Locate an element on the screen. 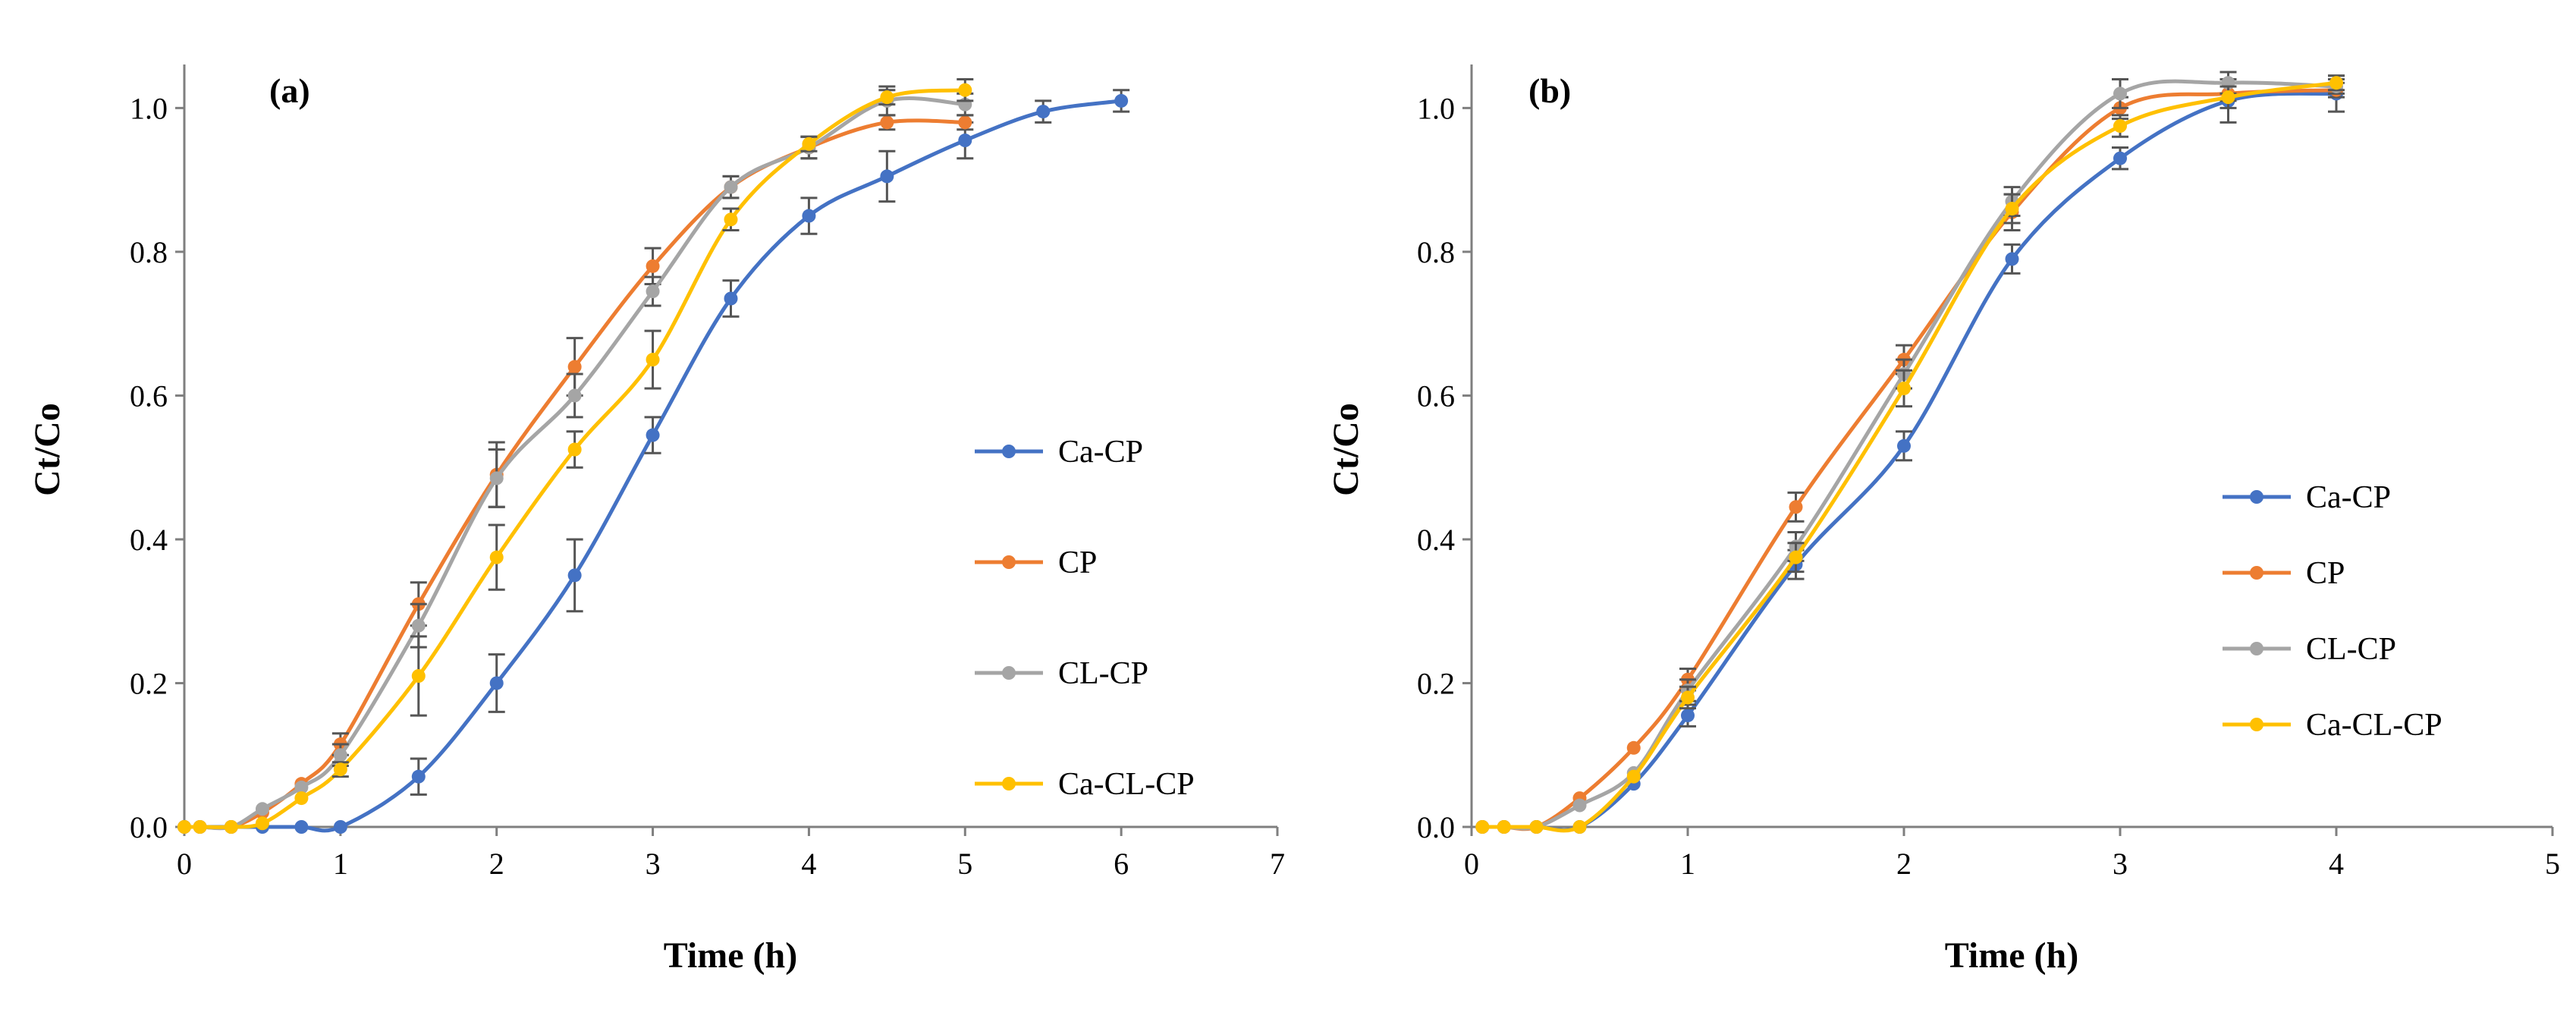  legend-label: Ca-CL-CP is located at coordinates (1126, 784).